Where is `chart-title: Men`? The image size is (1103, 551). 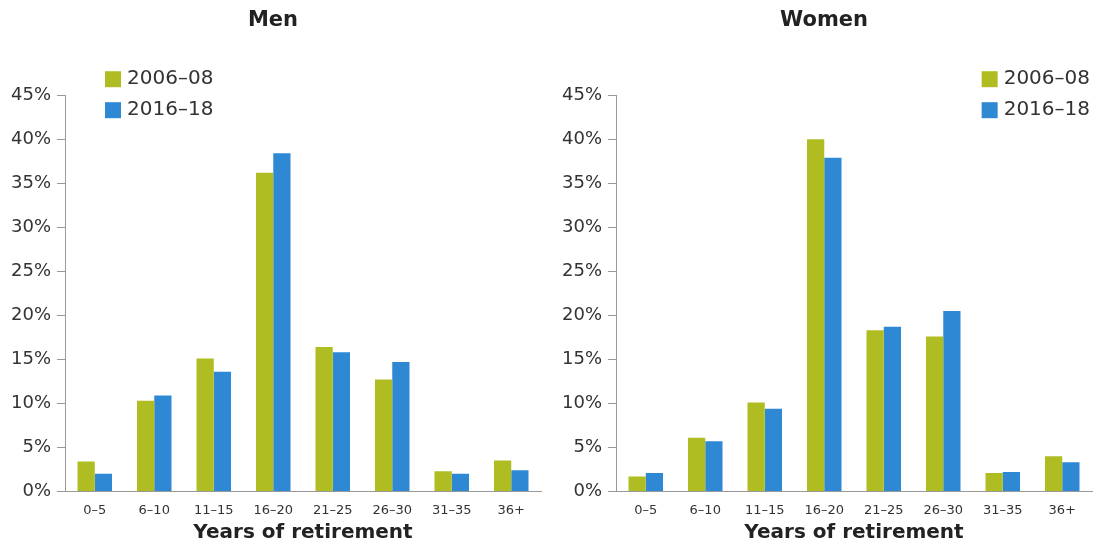 chart-title: Men is located at coordinates (273, 19).